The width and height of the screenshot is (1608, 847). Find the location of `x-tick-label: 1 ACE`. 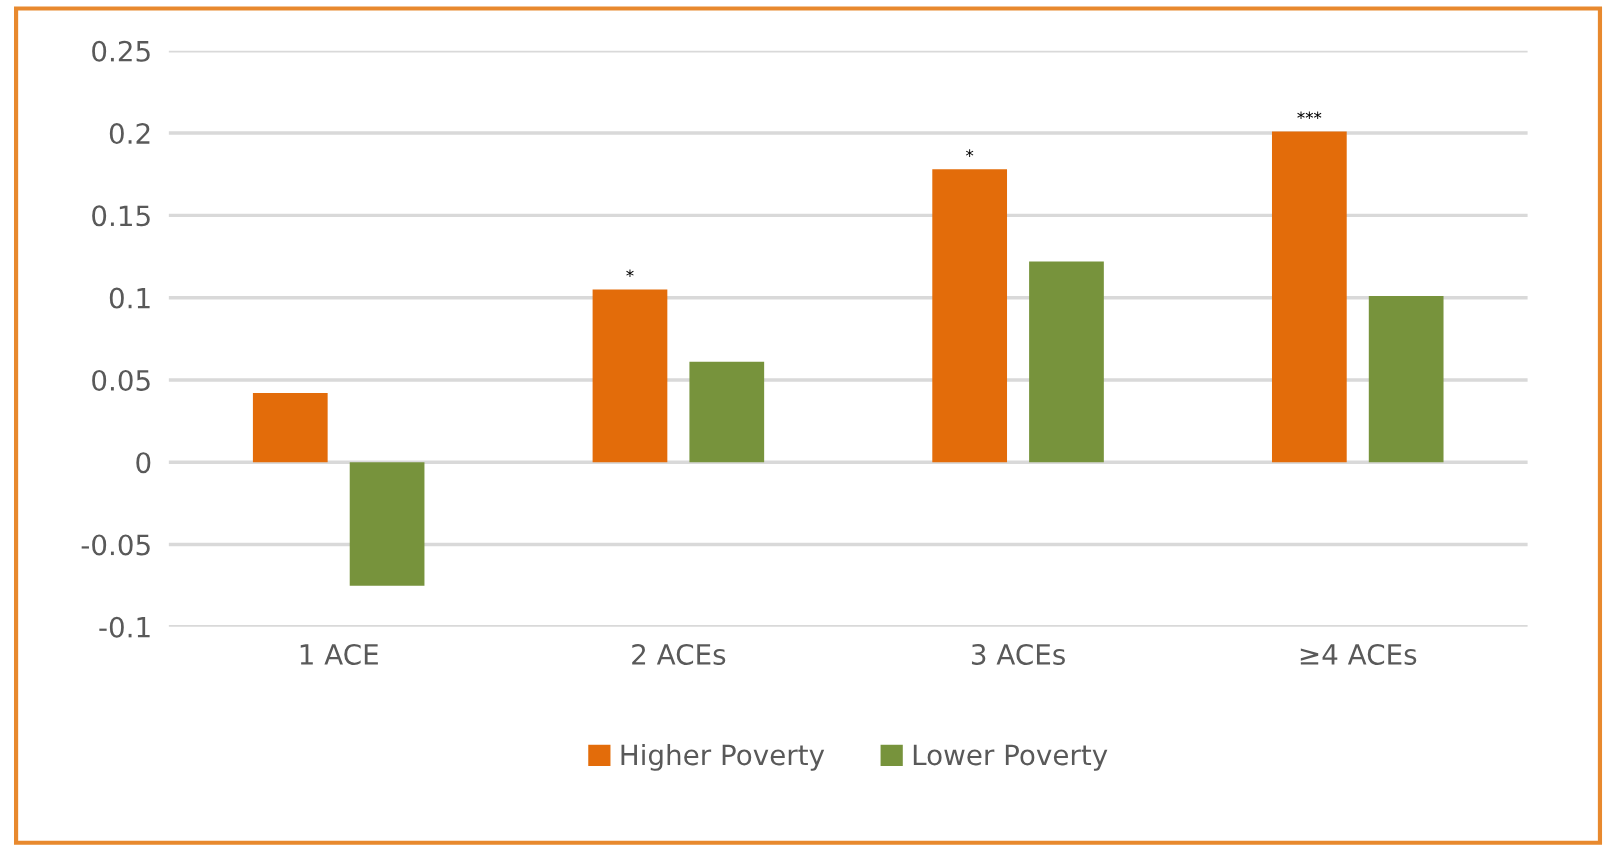

x-tick-label: 1 ACE is located at coordinates (339, 654).